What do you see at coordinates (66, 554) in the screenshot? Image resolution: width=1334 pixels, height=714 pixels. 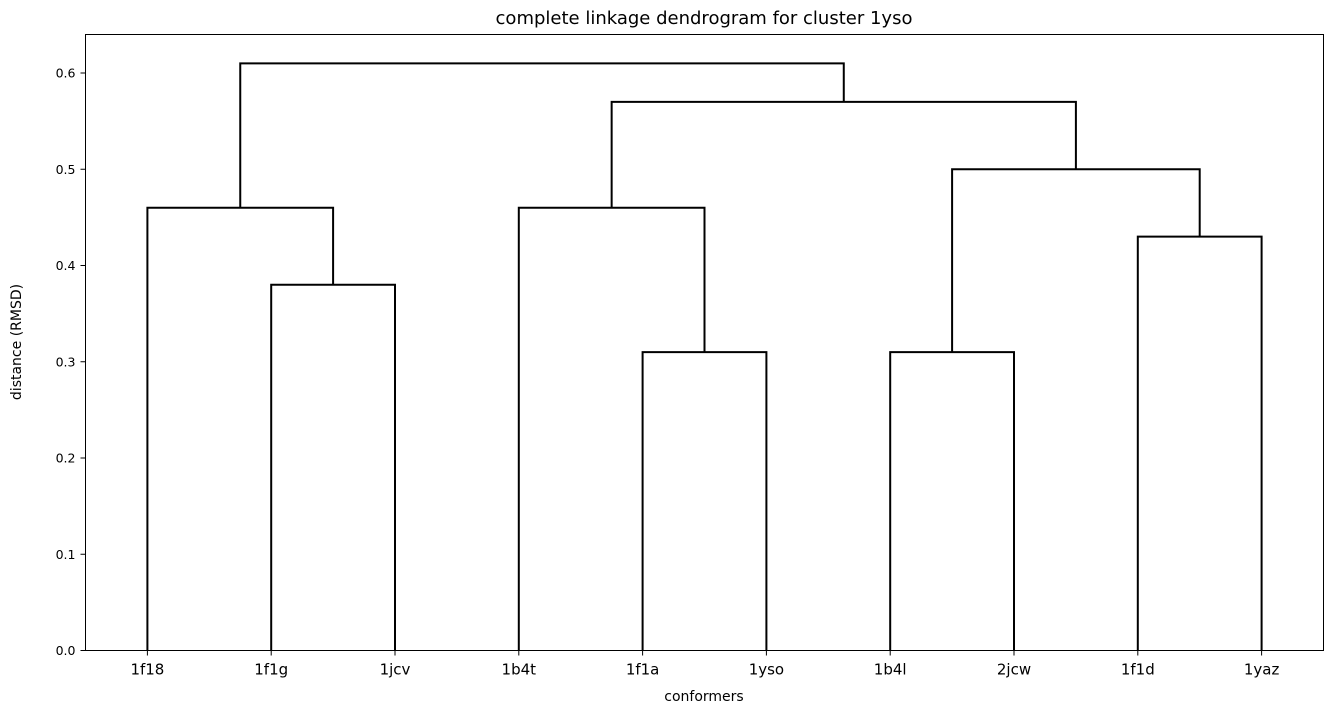 I see `y-tick-label: 0.1` at bounding box center [66, 554].